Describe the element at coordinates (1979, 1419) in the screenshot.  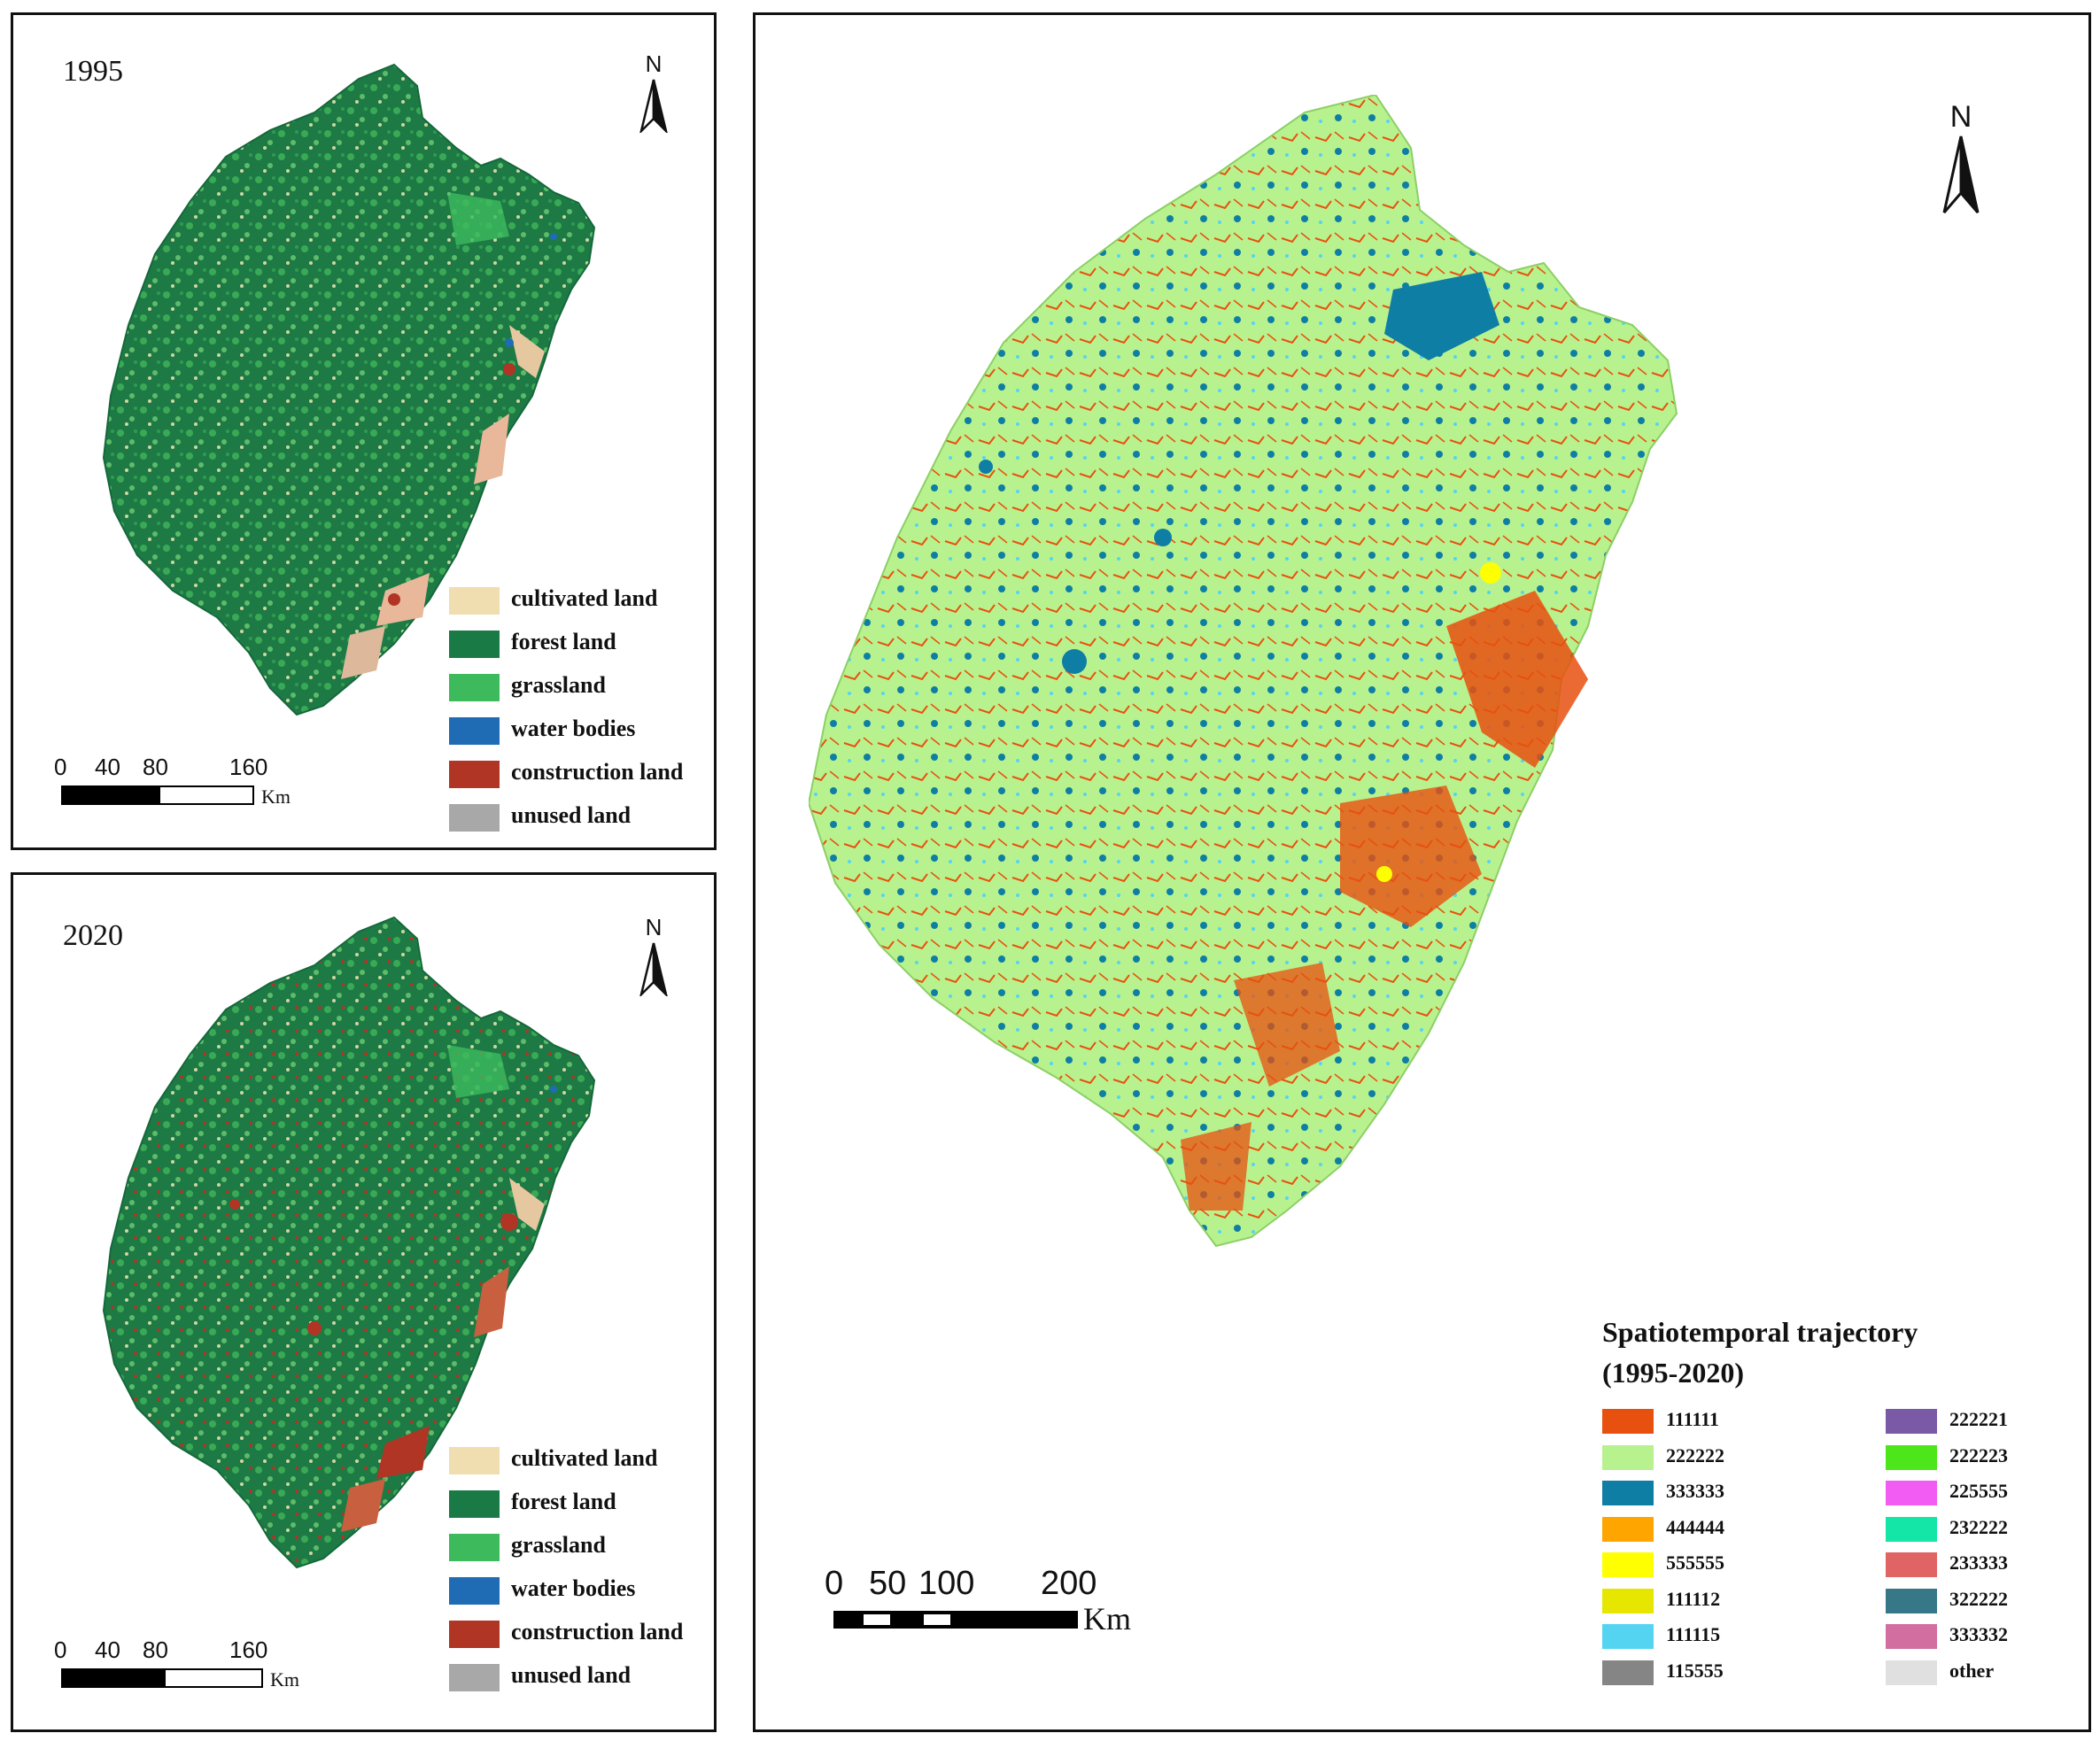
I see `legend-label: 222221` at that location.